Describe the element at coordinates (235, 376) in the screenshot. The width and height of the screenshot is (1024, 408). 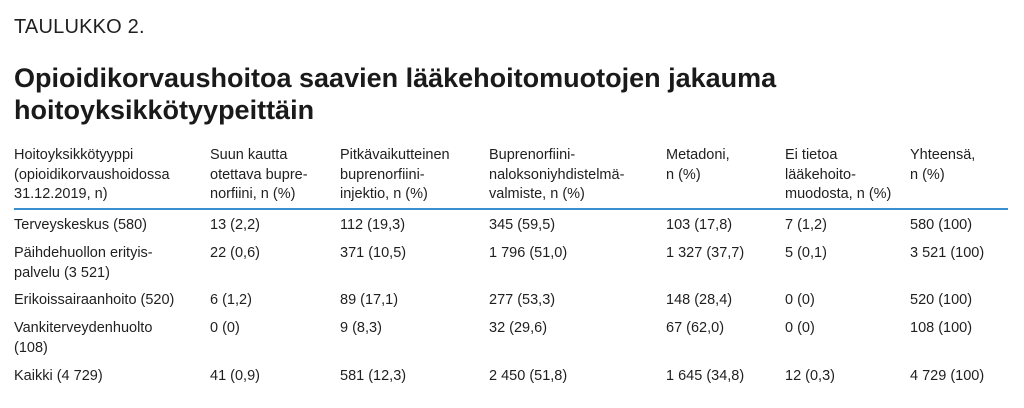
I see `table-cell: 41 (0,9)` at that location.